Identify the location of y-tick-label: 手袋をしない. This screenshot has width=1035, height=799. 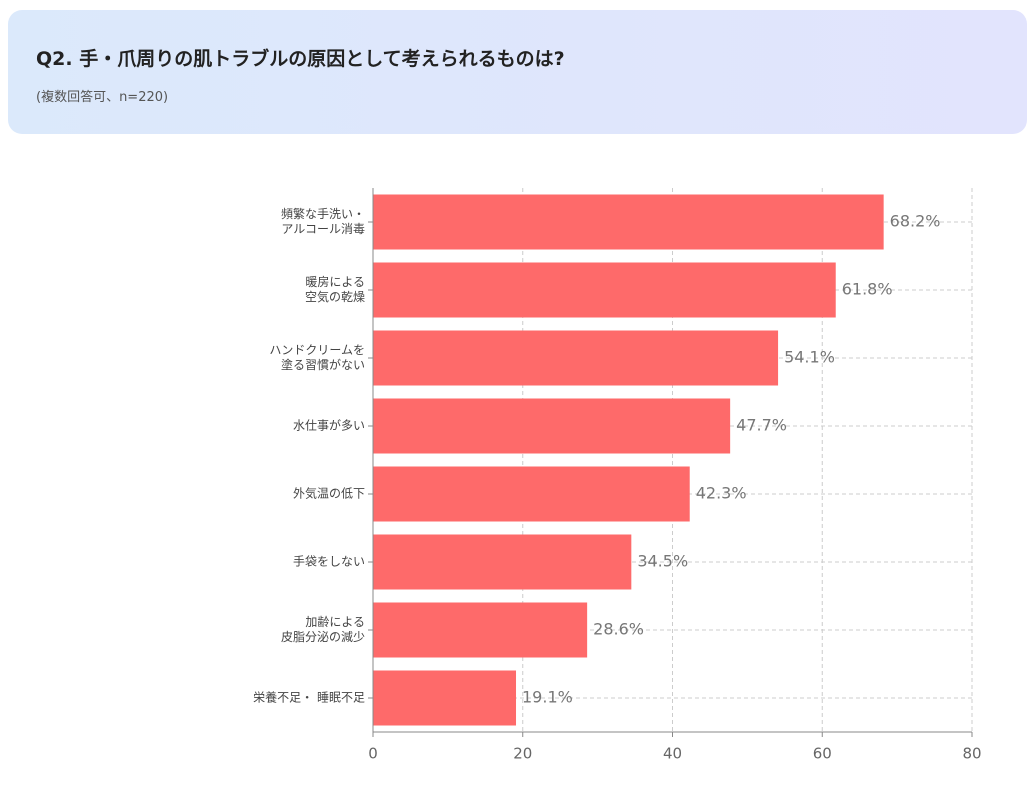
(328, 561).